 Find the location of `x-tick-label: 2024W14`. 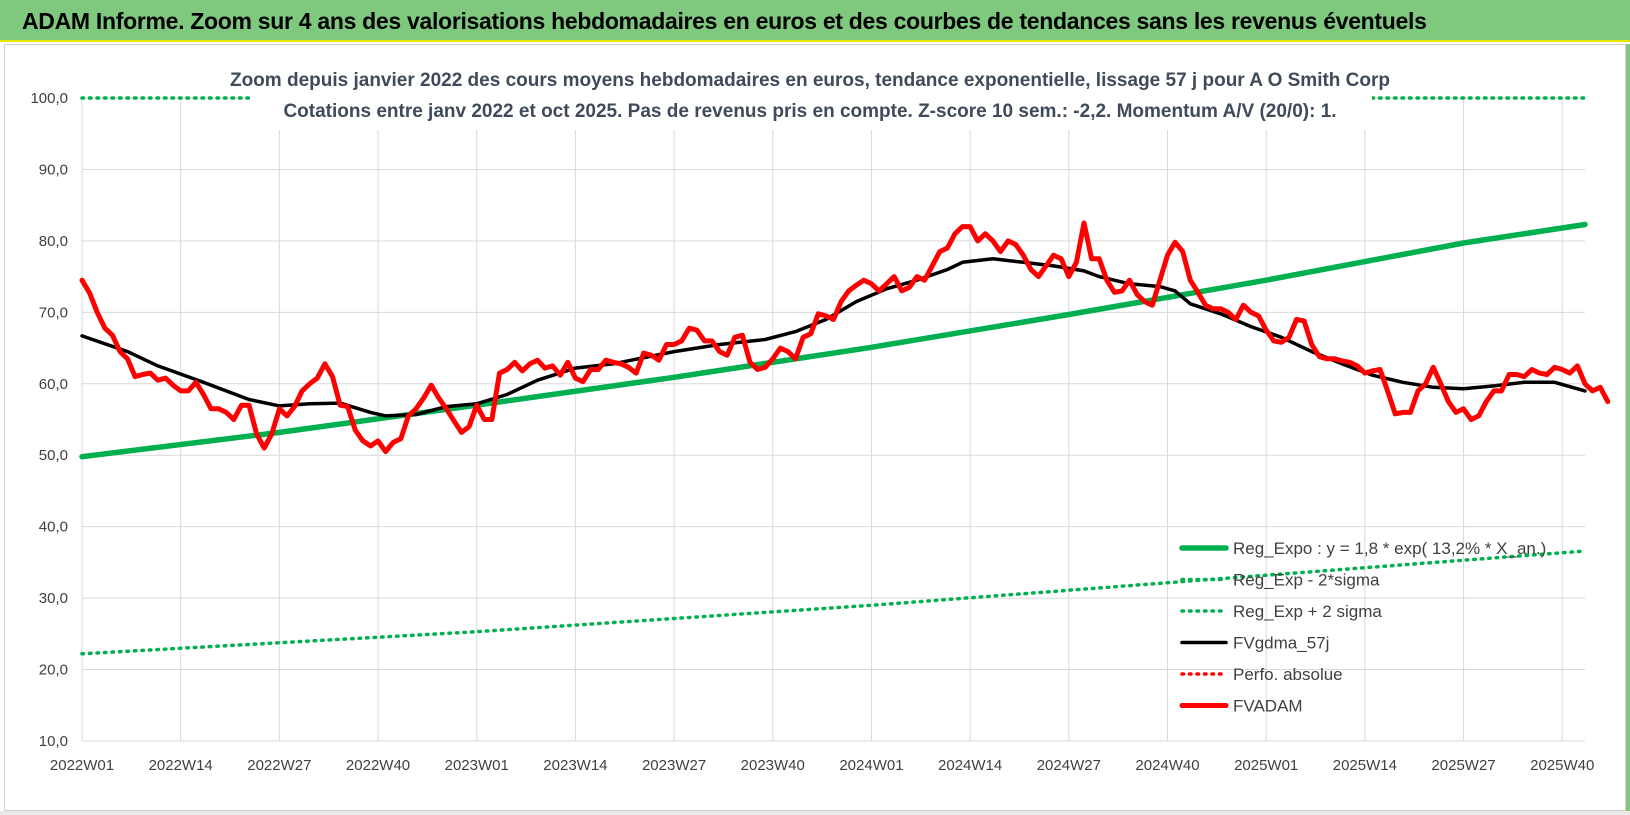

x-tick-label: 2024W14 is located at coordinates (970, 765).